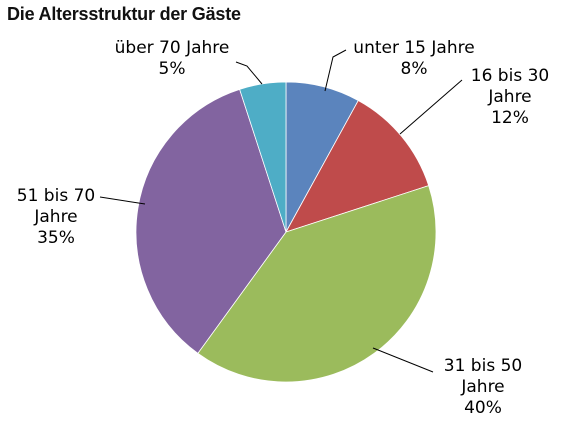 The height and width of the screenshot is (434, 570). I want to click on data-label-4: 51 bis 70 Jahre 35%, so click(56, 217).